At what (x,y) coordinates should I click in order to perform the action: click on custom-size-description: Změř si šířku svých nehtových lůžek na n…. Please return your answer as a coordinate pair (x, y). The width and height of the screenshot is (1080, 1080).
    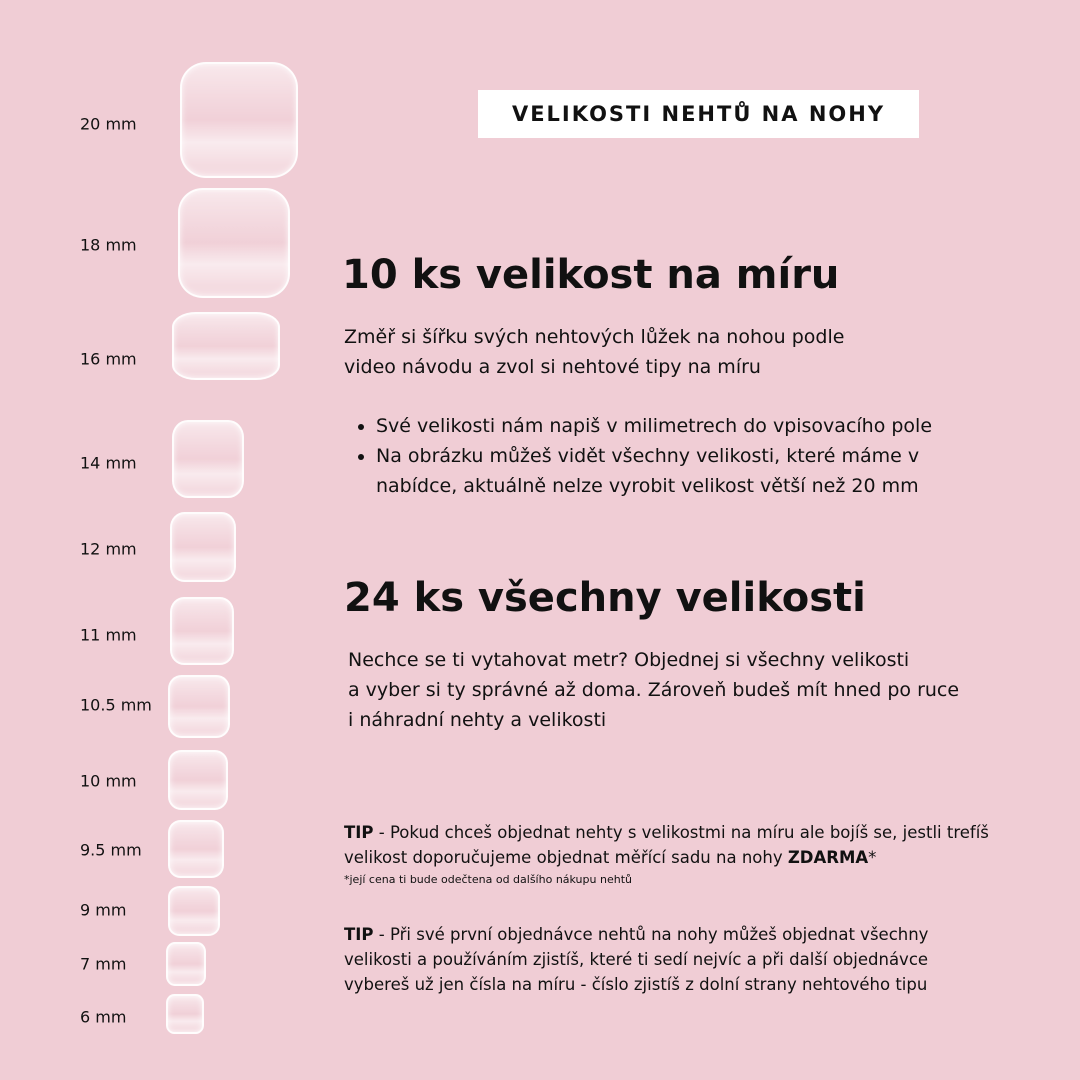
    Looking at the image, I should click on (594, 352).